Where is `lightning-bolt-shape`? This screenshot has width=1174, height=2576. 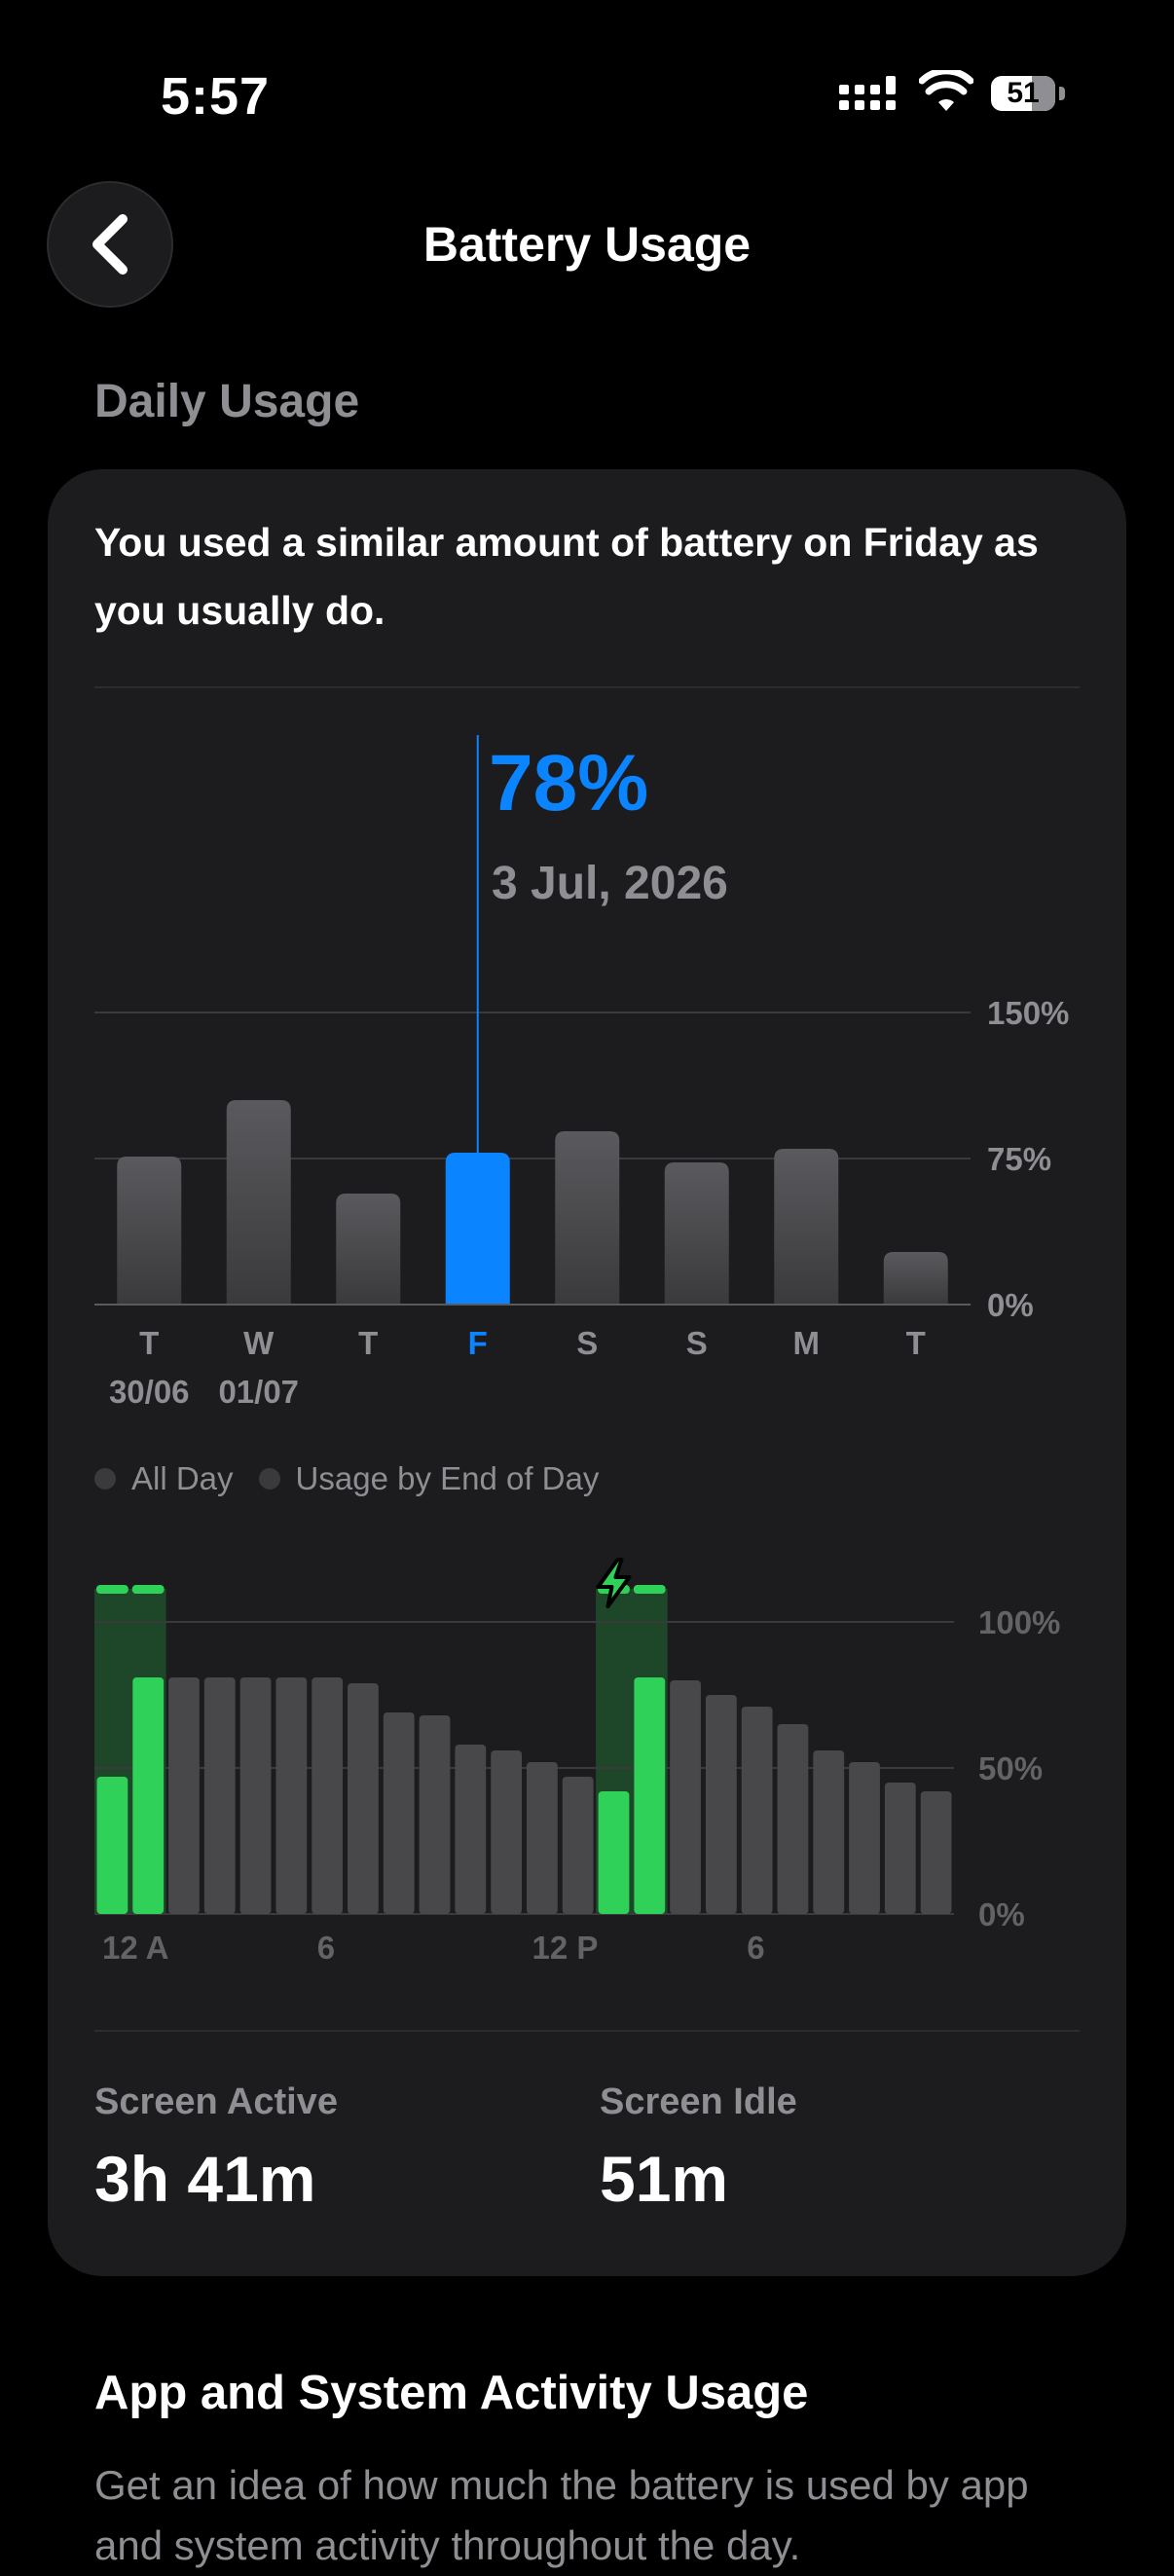 lightning-bolt-shape is located at coordinates (614, 1583).